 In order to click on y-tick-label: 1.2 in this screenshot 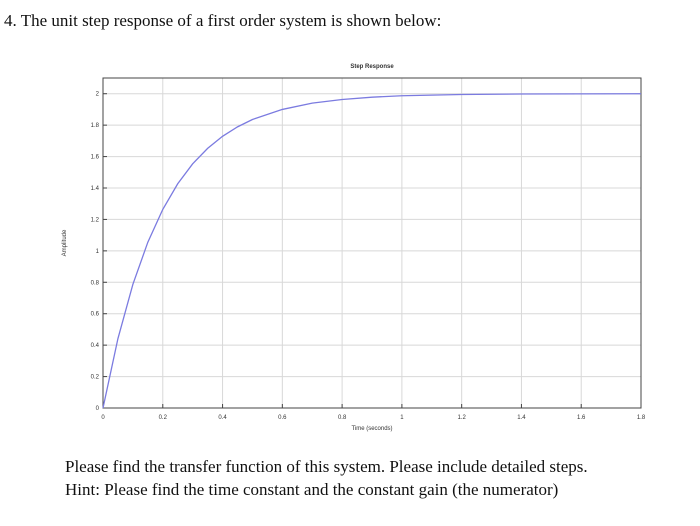, I will do `click(95, 220)`.